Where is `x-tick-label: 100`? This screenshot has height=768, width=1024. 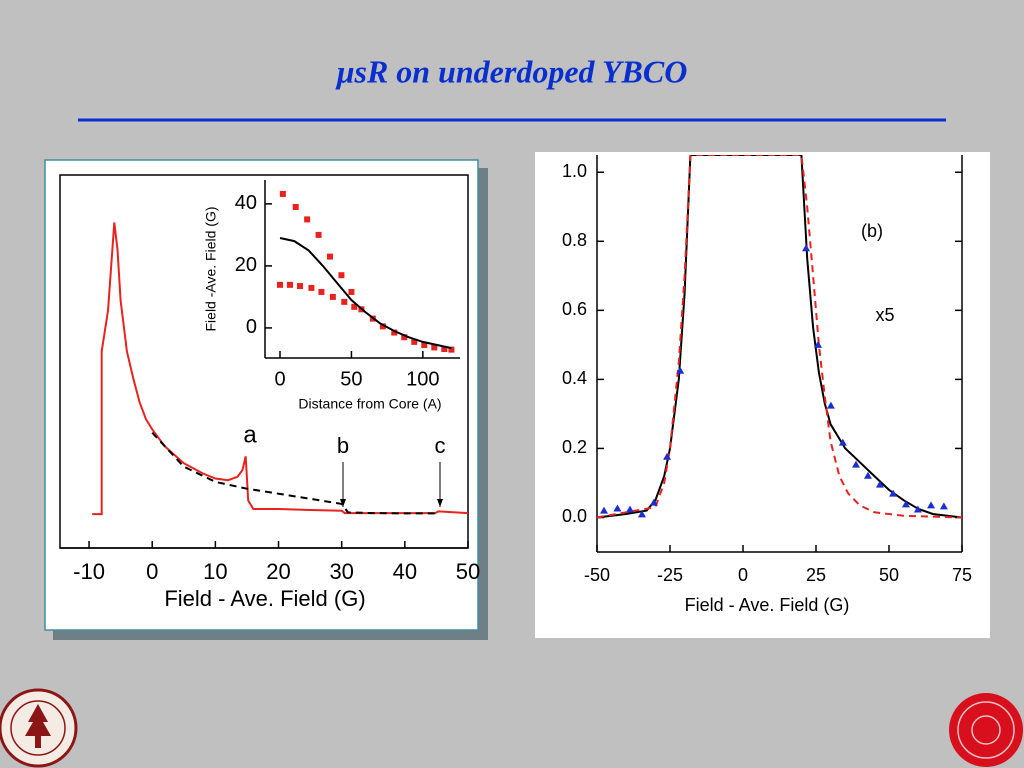 x-tick-label: 100 is located at coordinates (422, 379).